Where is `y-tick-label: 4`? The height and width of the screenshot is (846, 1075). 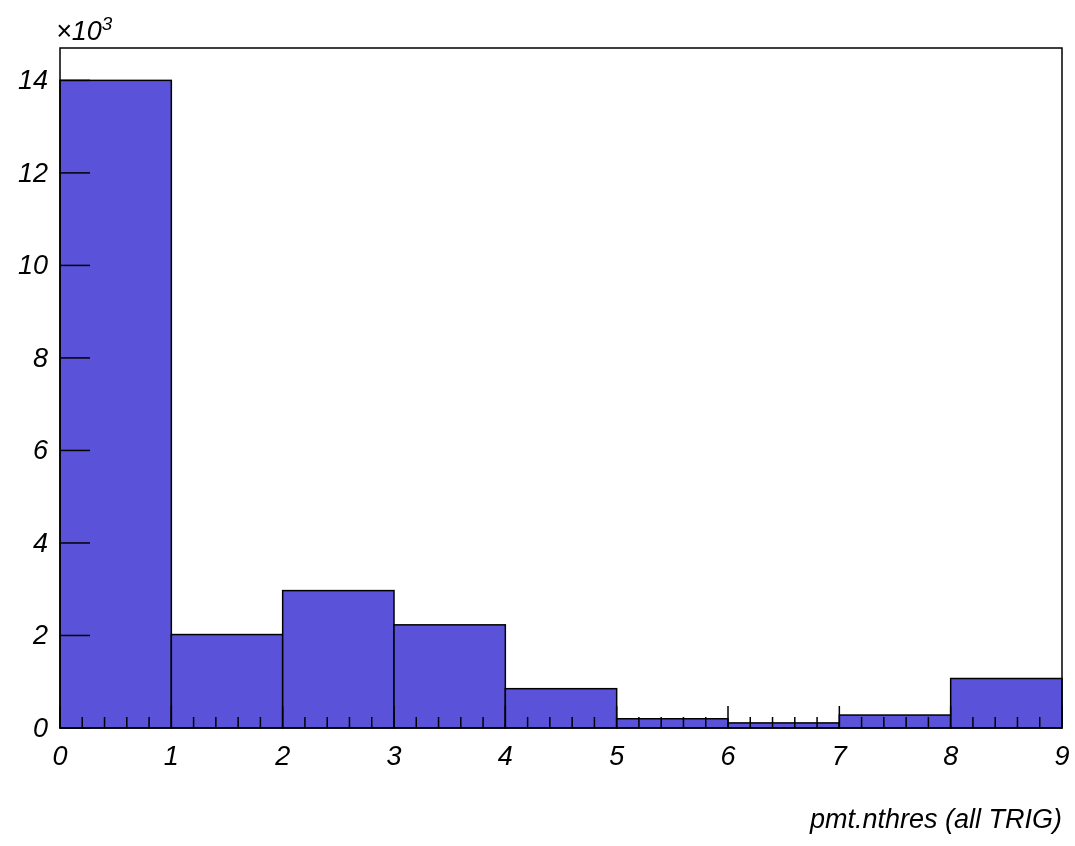
y-tick-label: 4 is located at coordinates (40, 542).